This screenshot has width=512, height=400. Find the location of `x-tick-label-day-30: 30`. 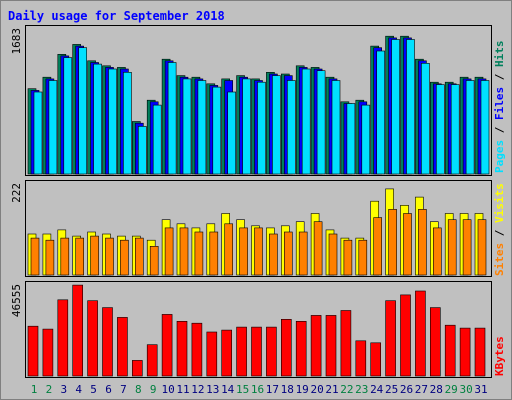

x-tick-label-day-30: 30 is located at coordinates (465, 389).